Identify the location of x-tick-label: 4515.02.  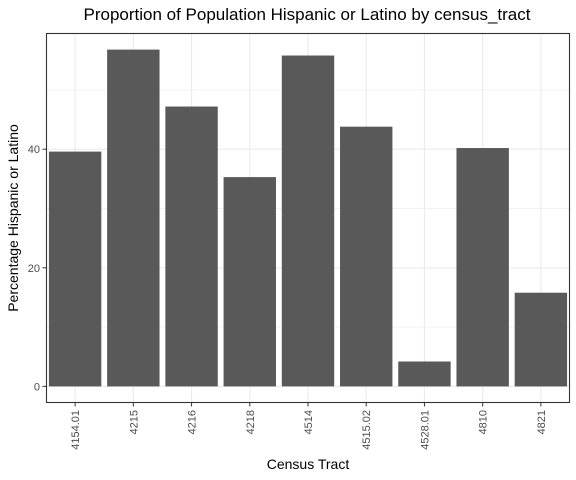
(367, 430).